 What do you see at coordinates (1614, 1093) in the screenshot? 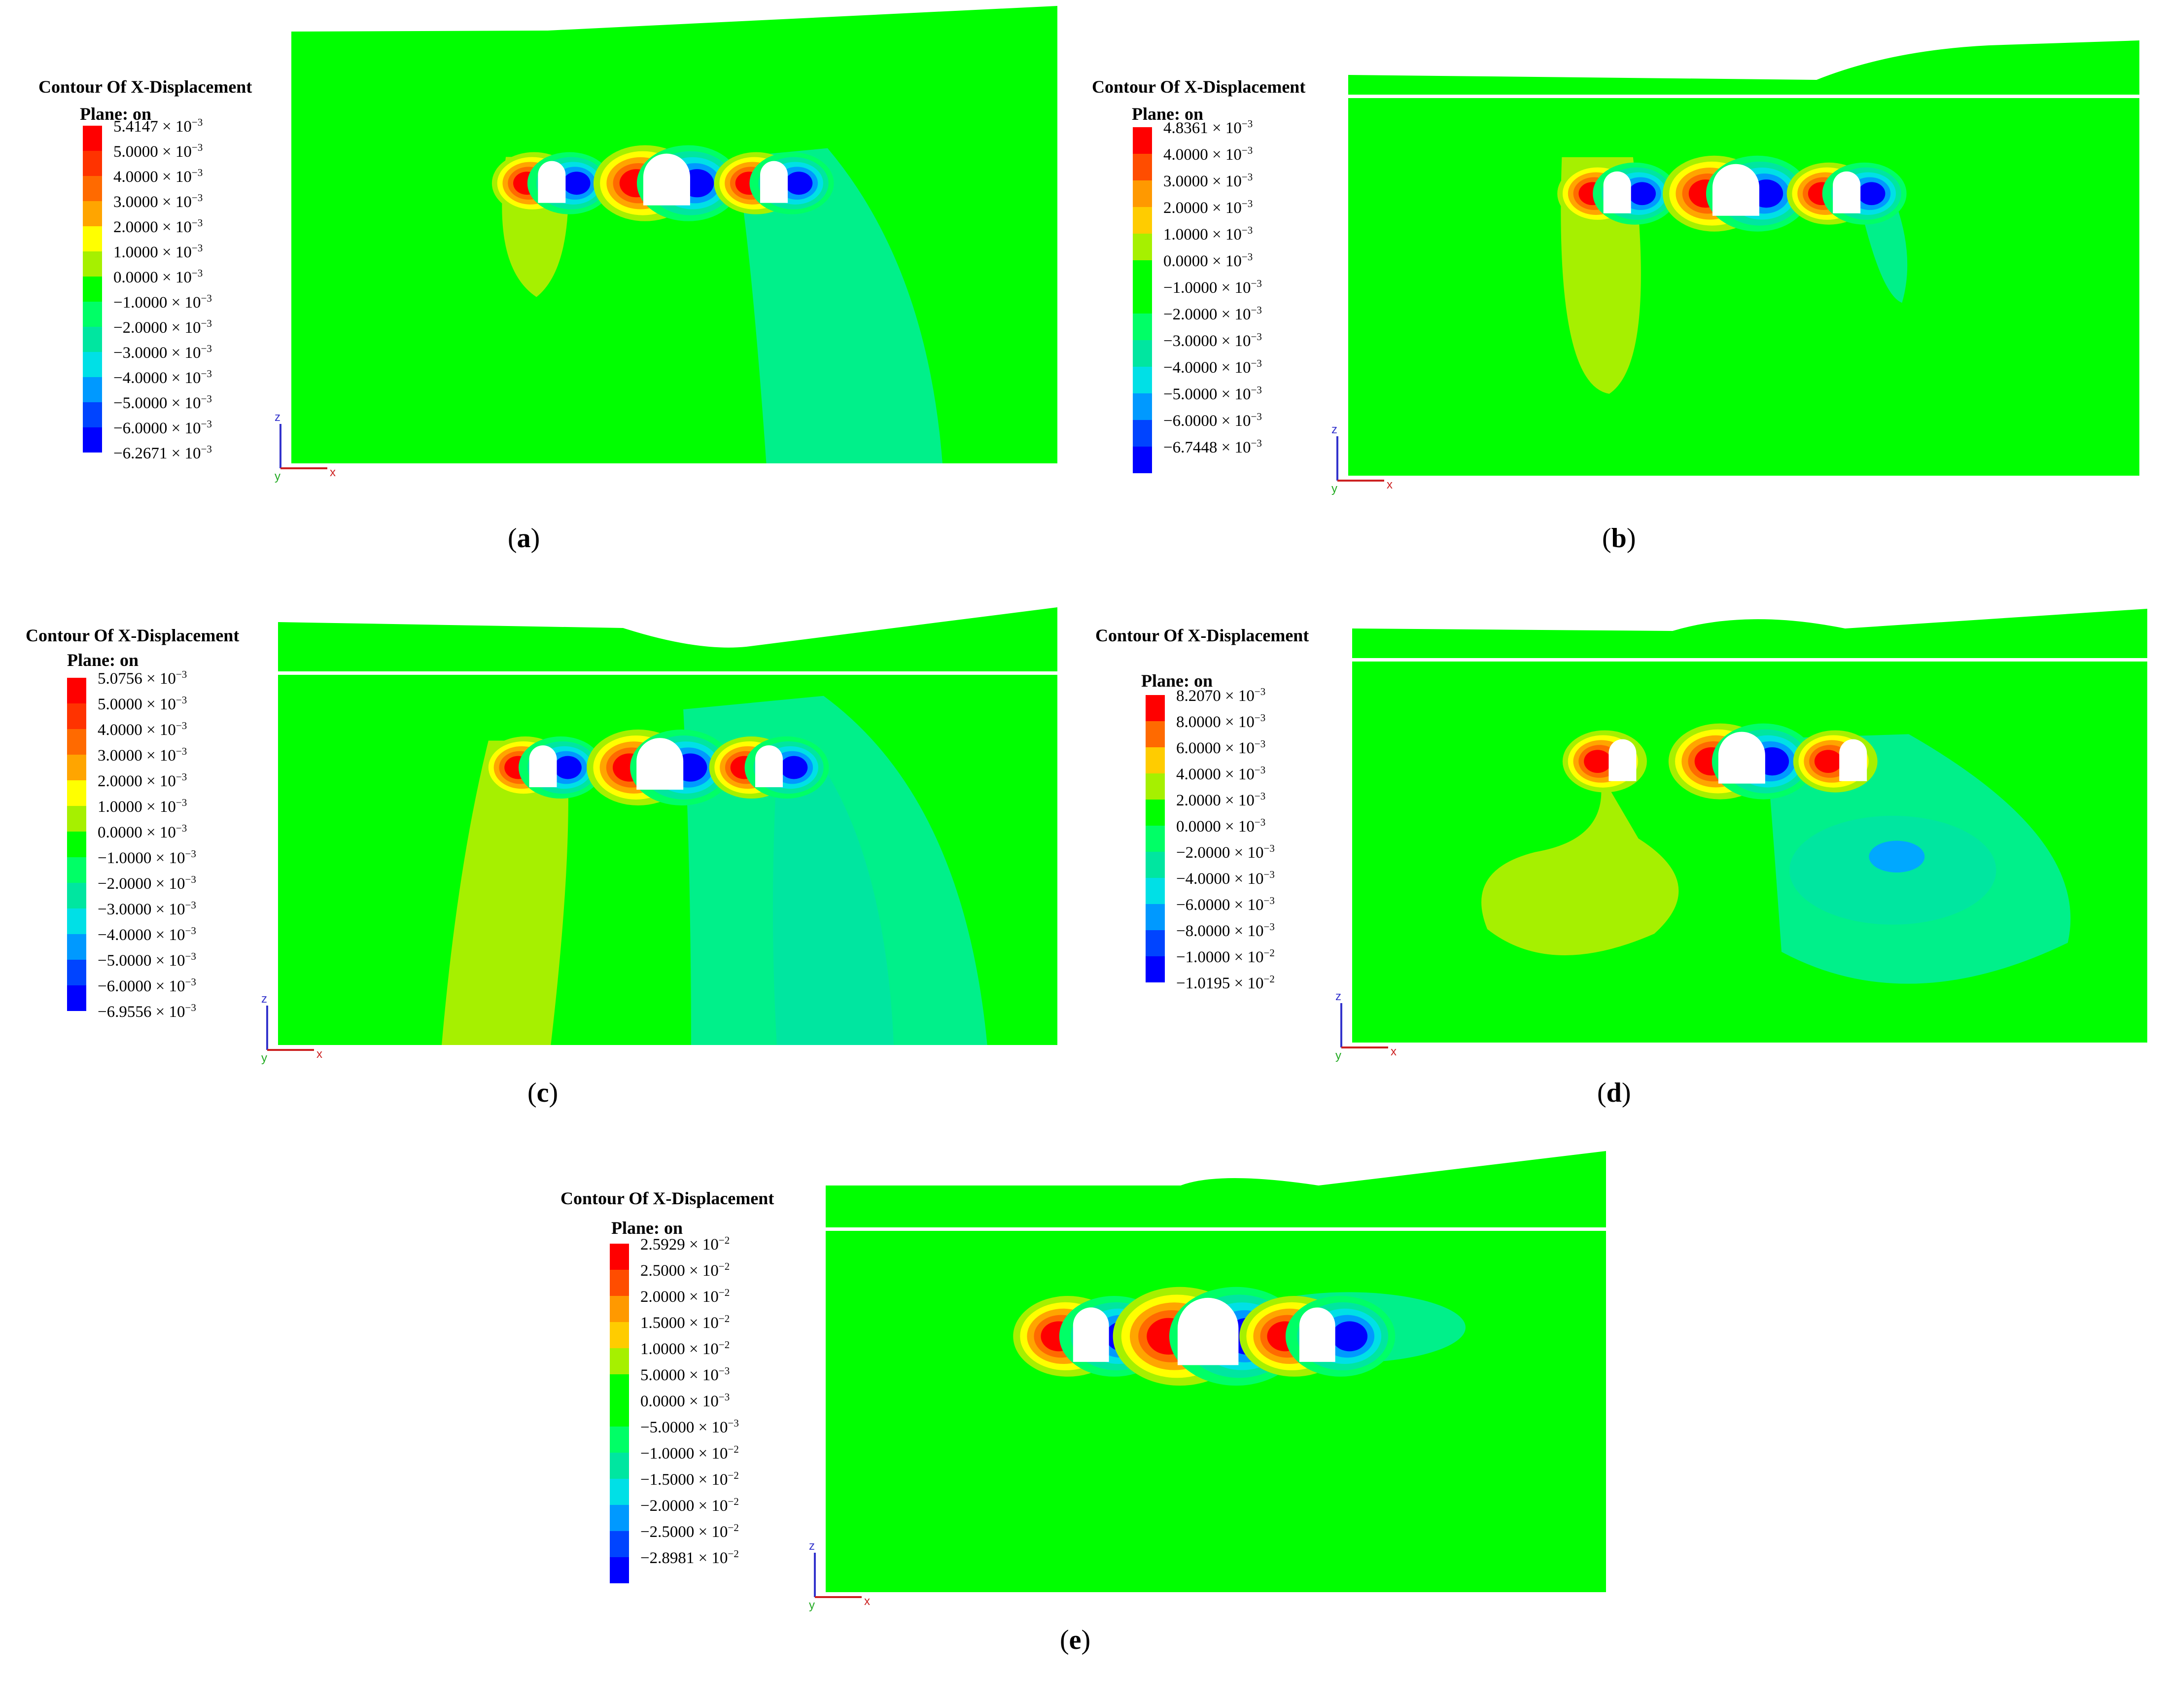
I see `panel-caption: (d)` at bounding box center [1614, 1093].